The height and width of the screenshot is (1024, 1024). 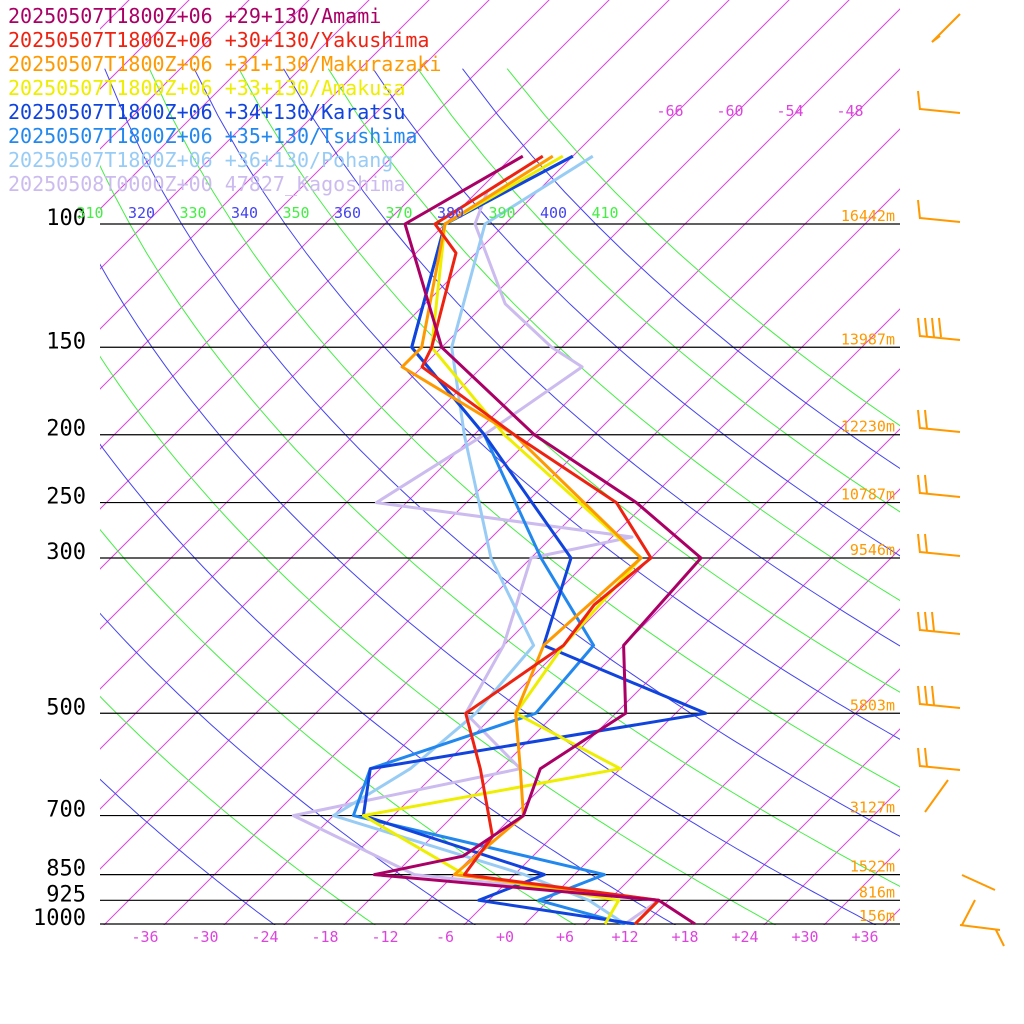 What do you see at coordinates (877, 916) in the screenshot?
I see `height-label: 156m` at bounding box center [877, 916].